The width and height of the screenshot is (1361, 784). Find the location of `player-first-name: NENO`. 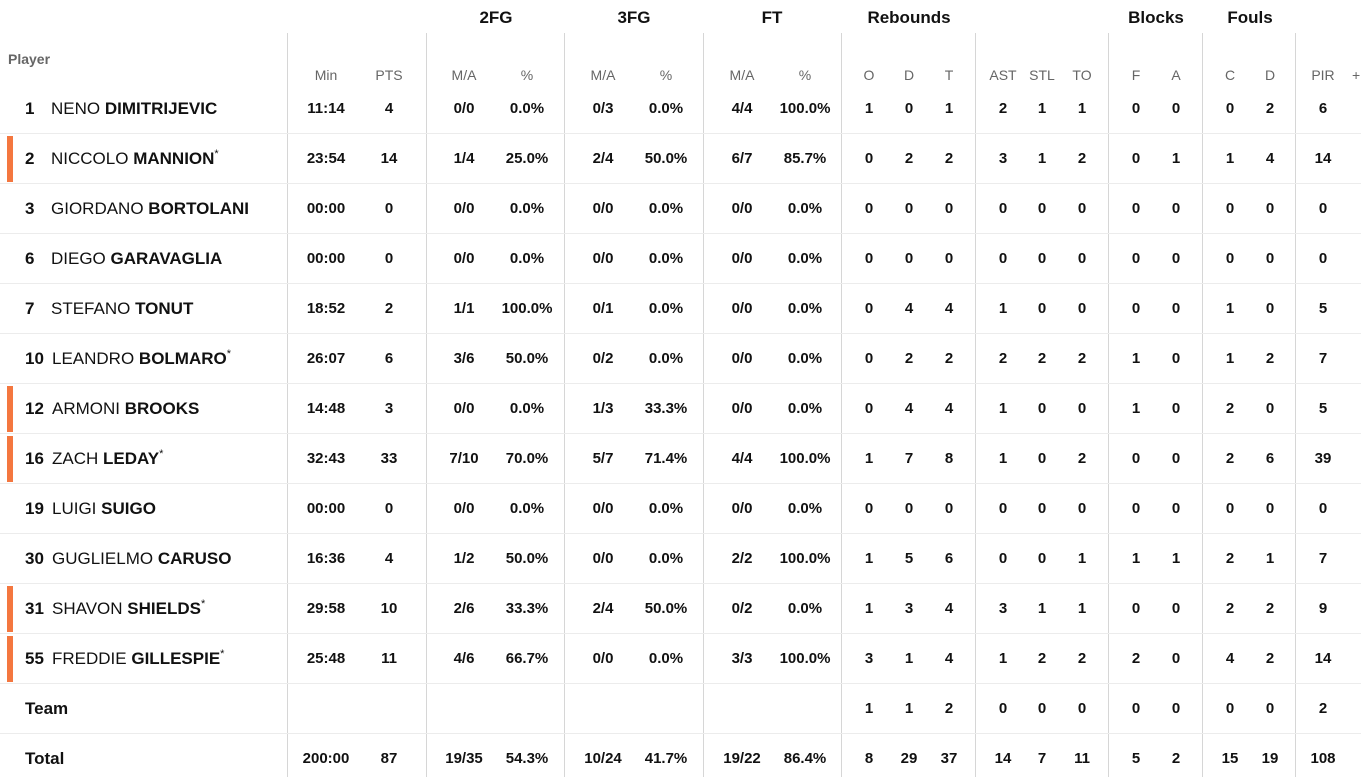

player-first-name: NENO is located at coordinates (76, 108).